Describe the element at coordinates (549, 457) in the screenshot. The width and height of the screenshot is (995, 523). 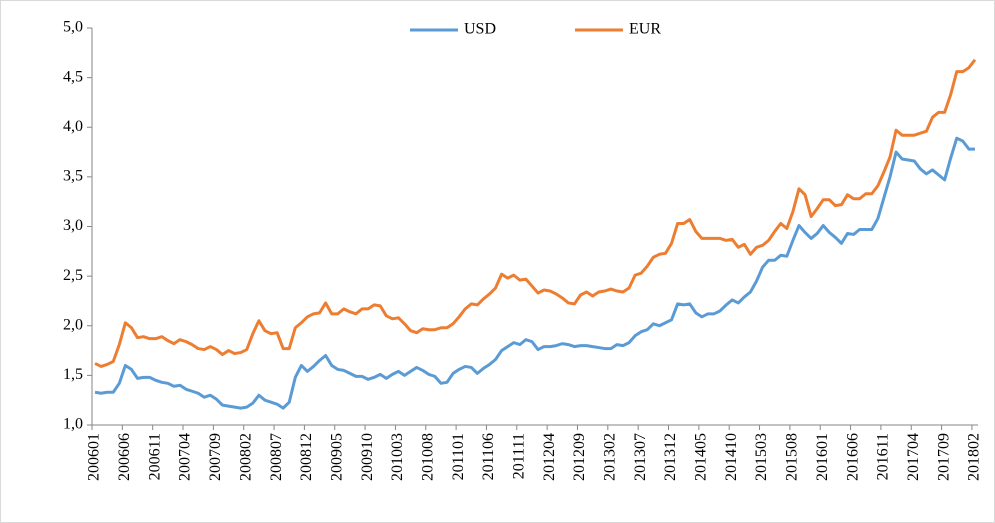
I see `x-tick-label: 201204` at that location.